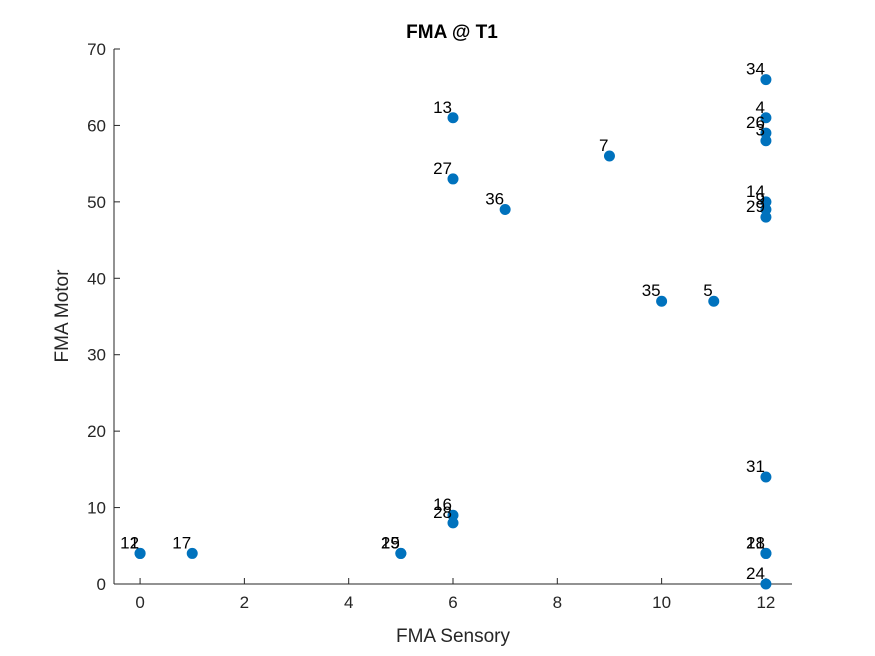  I want to click on y-tick-label: 30, so click(96, 355).